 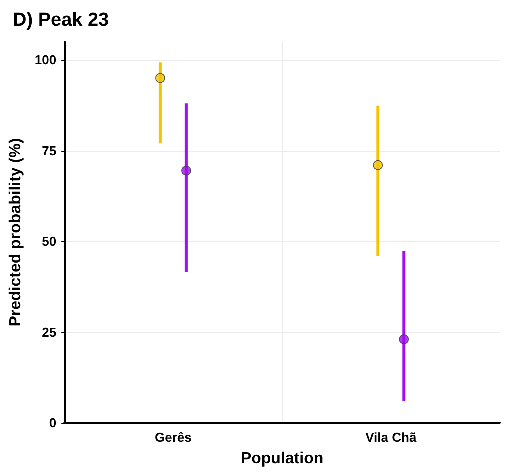 I want to click on y-tick-label: 25, so click(x=49, y=332).